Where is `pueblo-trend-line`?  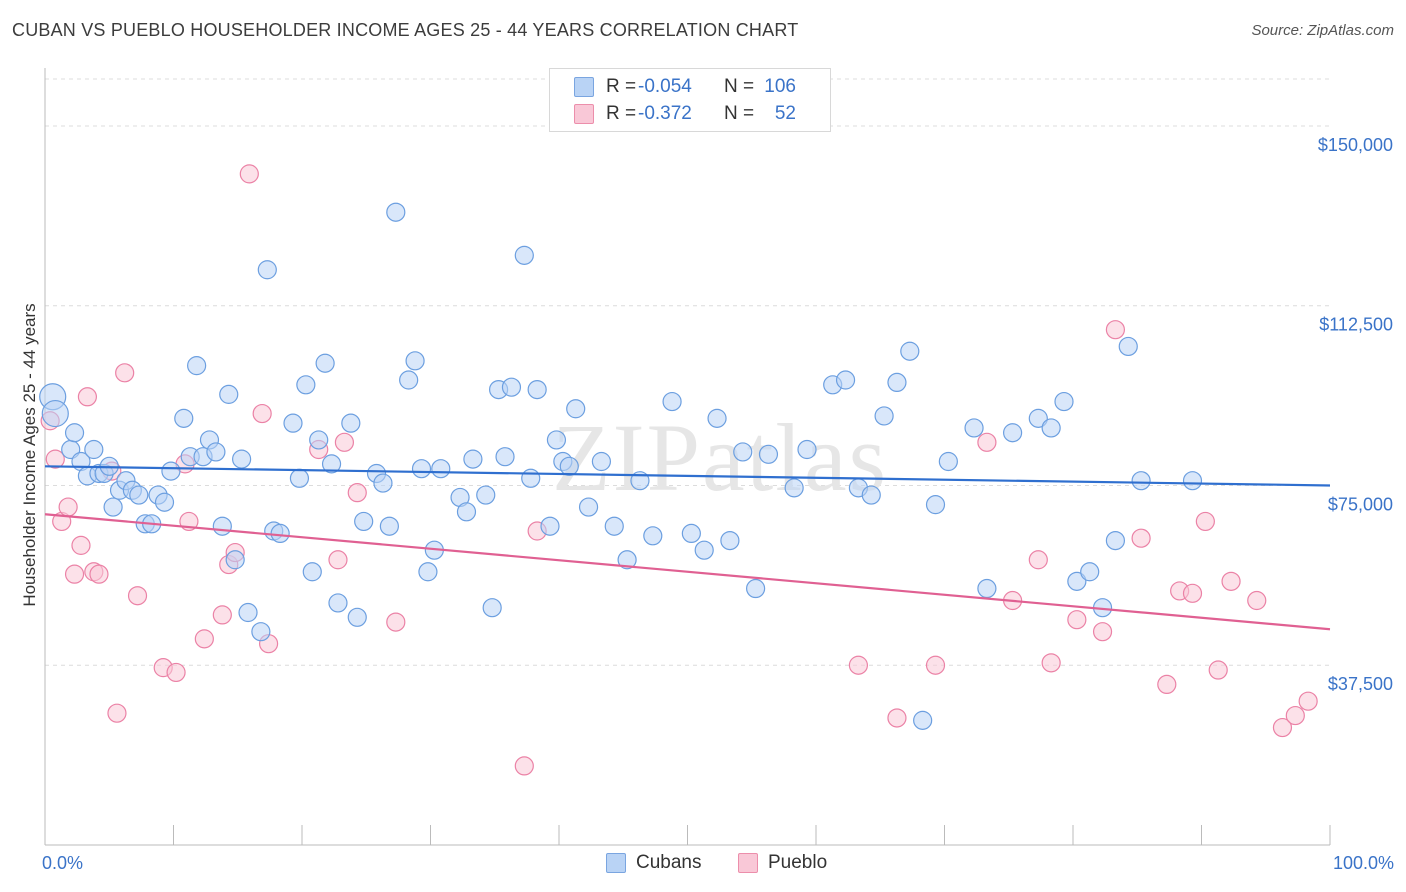 pueblo-trend-line is located at coordinates (687, 572).